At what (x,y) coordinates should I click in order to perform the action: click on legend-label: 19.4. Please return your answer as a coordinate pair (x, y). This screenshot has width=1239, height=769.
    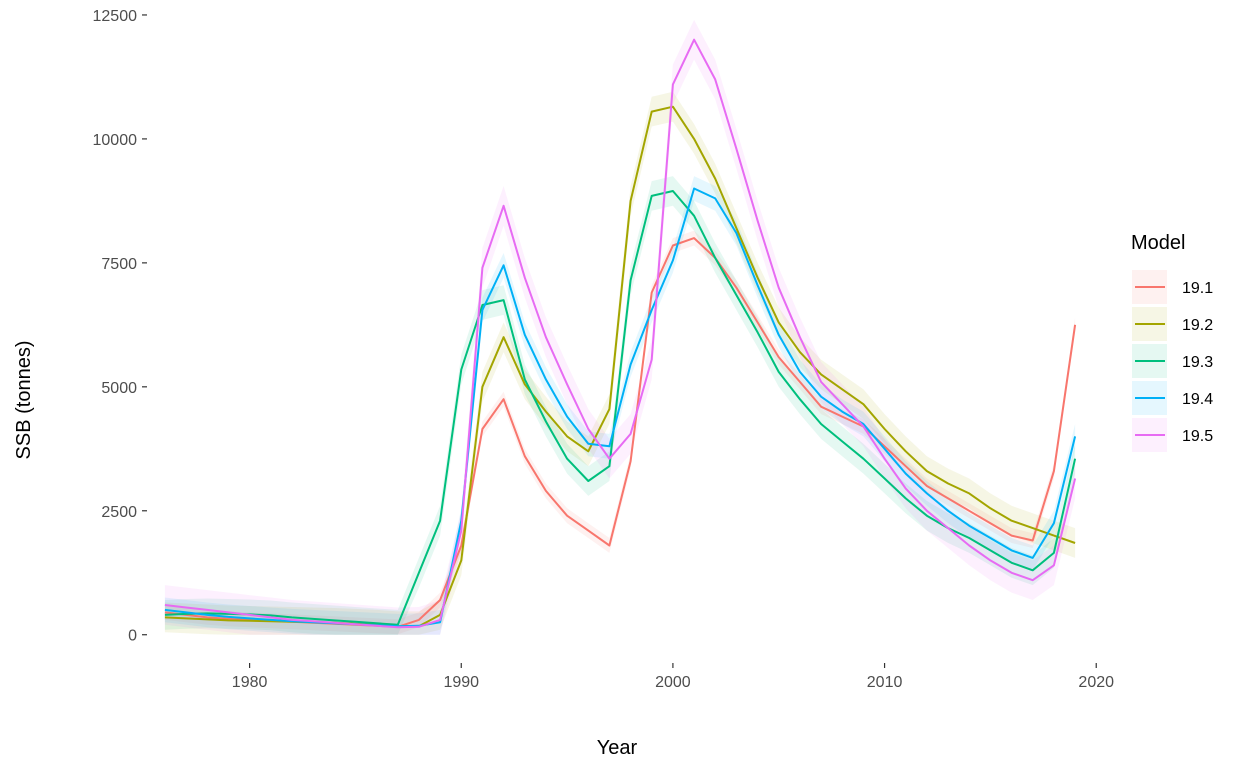
    Looking at the image, I should click on (1197, 399).